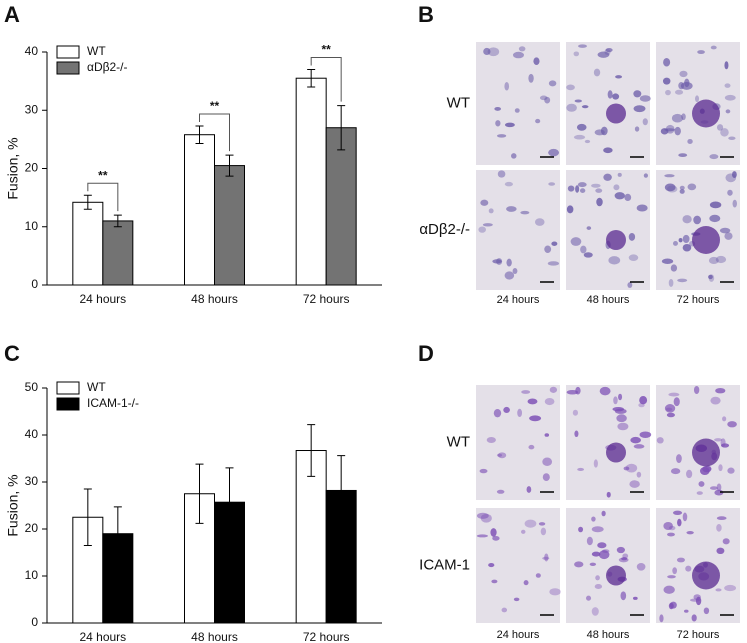  Describe the element at coordinates (96, 387) in the screenshot. I see `legend-label: WT` at that location.